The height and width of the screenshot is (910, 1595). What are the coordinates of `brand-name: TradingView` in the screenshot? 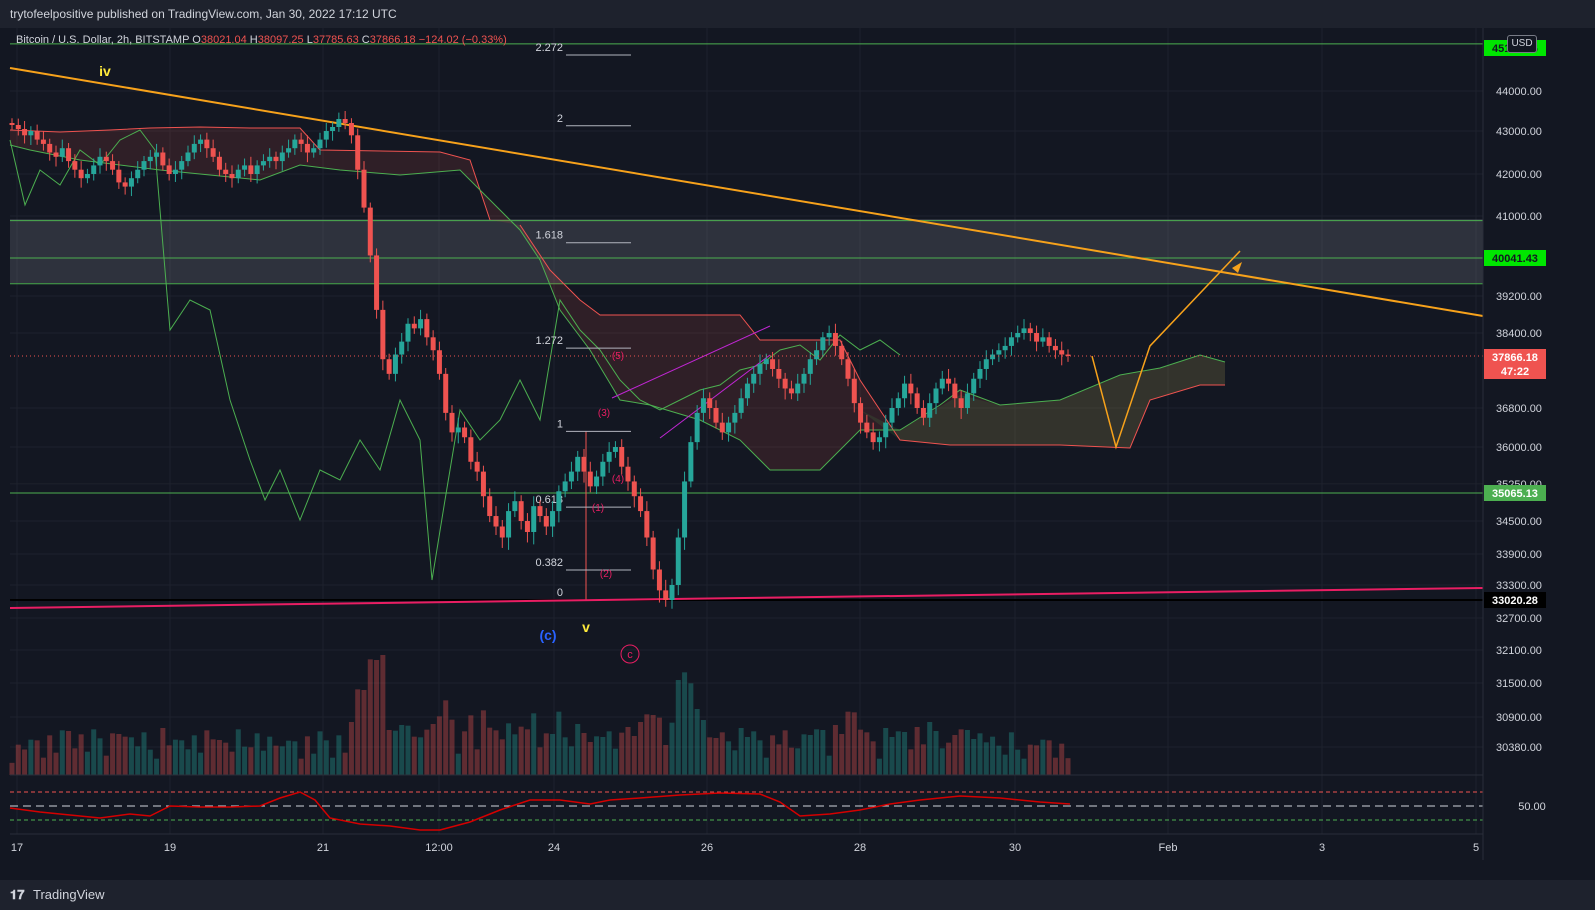 It's located at (69, 894).